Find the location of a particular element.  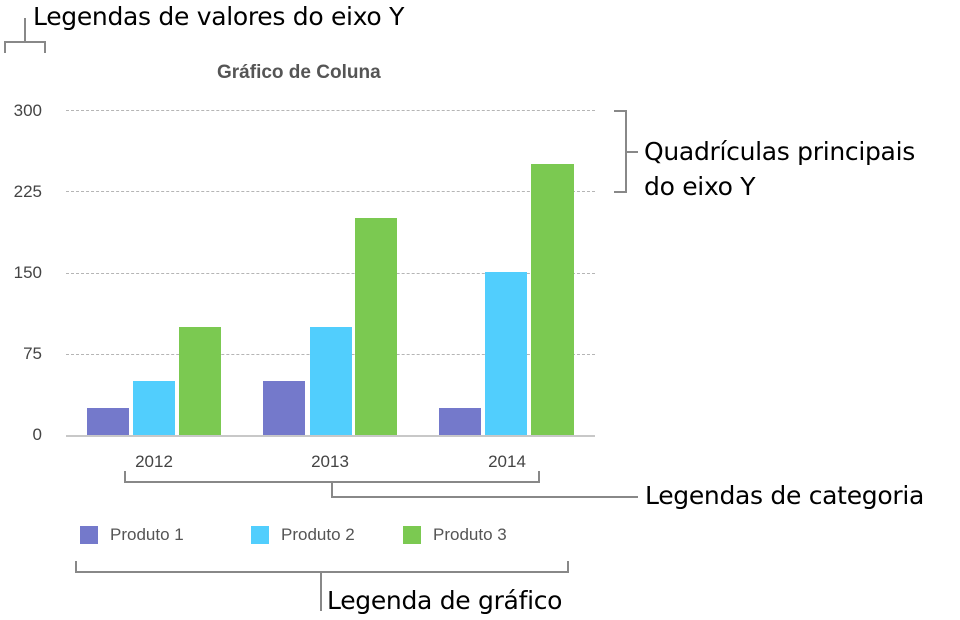

y-tick-225: 225 is located at coordinates (27, 191).